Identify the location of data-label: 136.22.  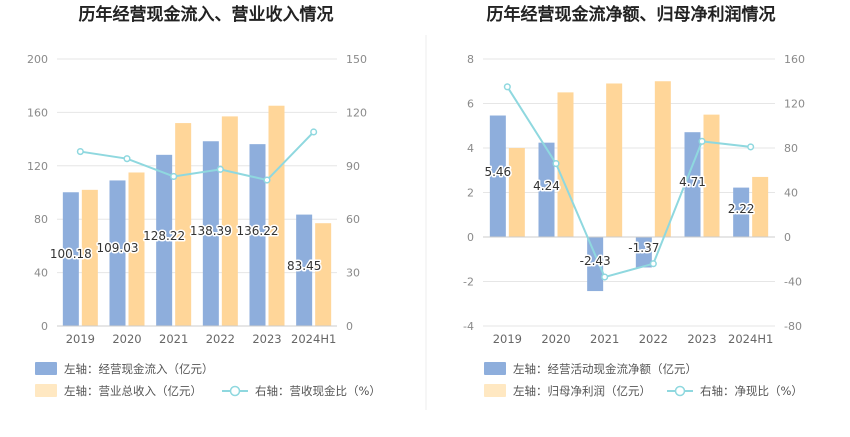
(258, 231).